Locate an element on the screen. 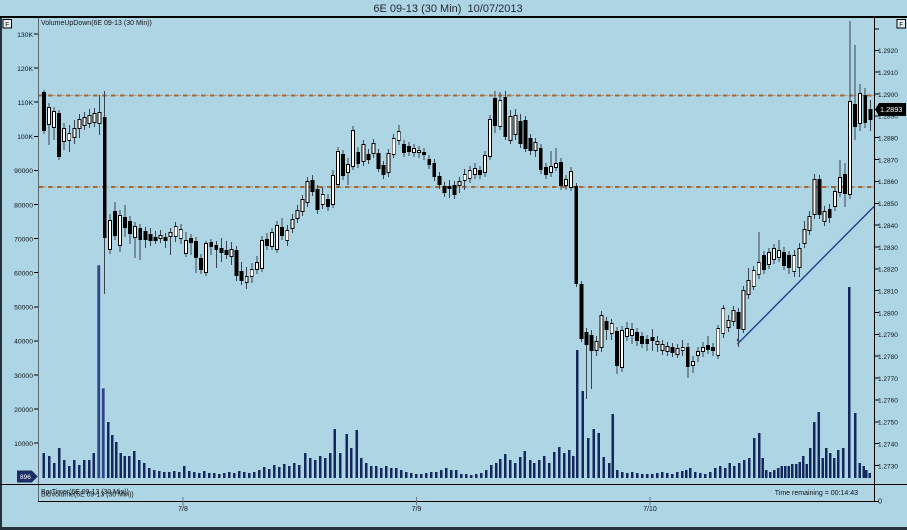 This screenshot has height=530, width=907. svg-text: 80000 is located at coordinates (23, 205).